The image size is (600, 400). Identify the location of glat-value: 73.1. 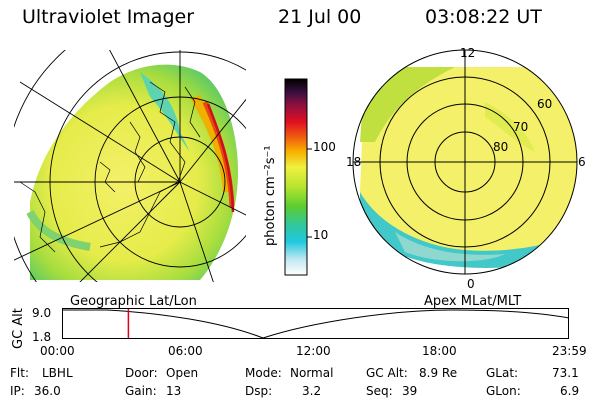
(565, 373).